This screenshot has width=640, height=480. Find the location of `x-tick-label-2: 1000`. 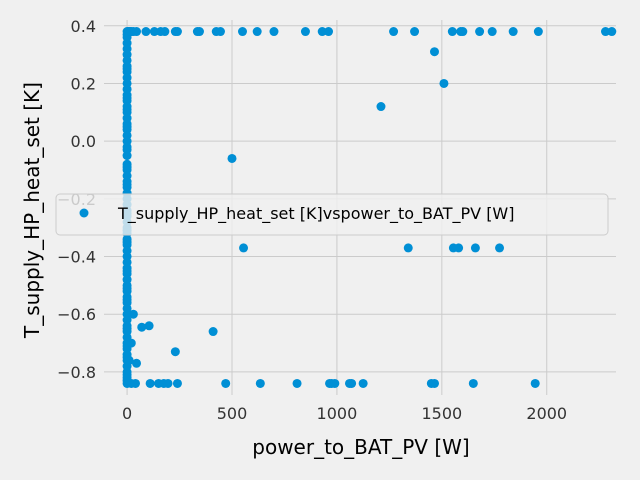

x-tick-label-2: 1000 is located at coordinates (337, 413).